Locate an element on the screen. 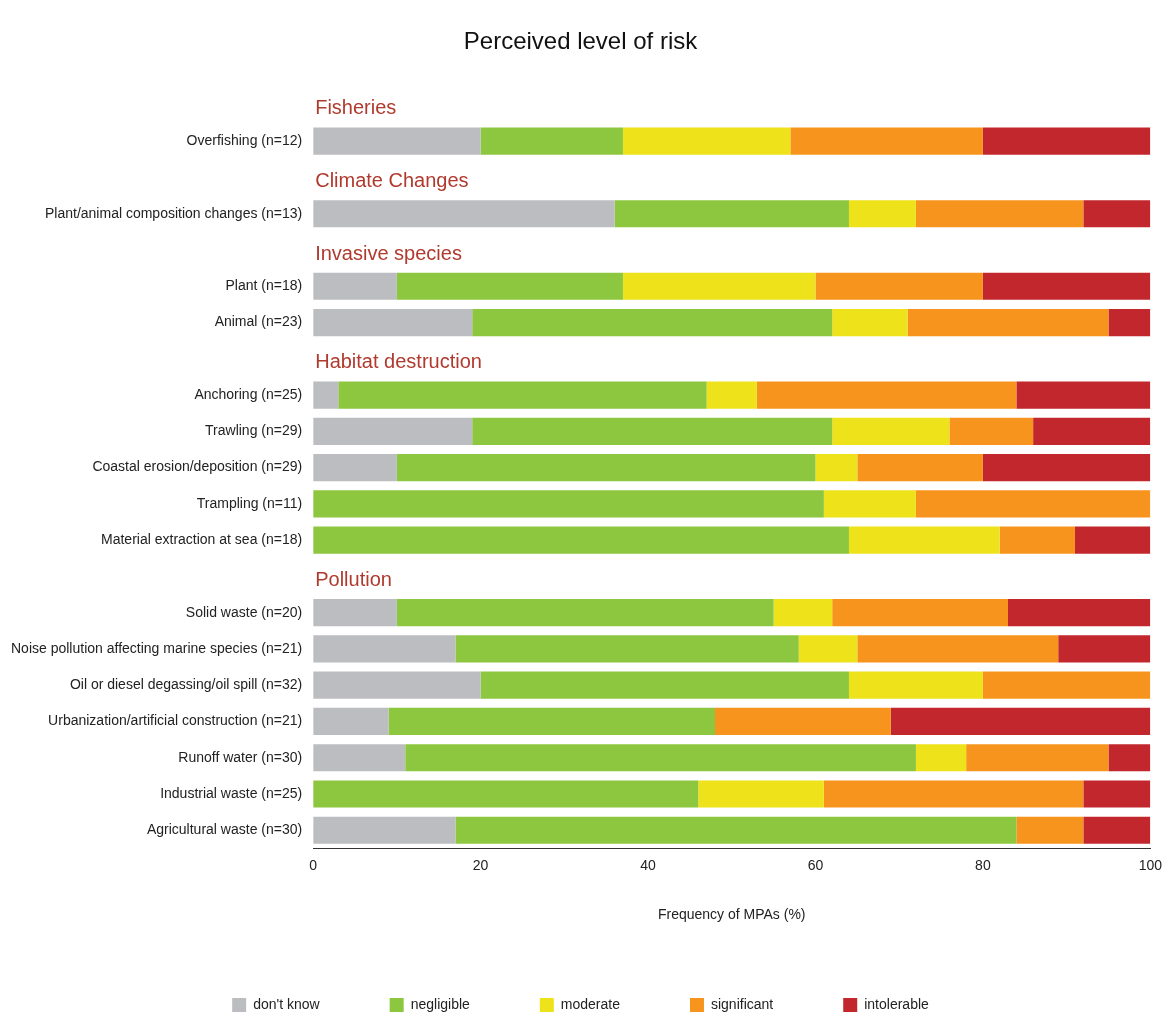  legend-label: don't know is located at coordinates (287, 1003).